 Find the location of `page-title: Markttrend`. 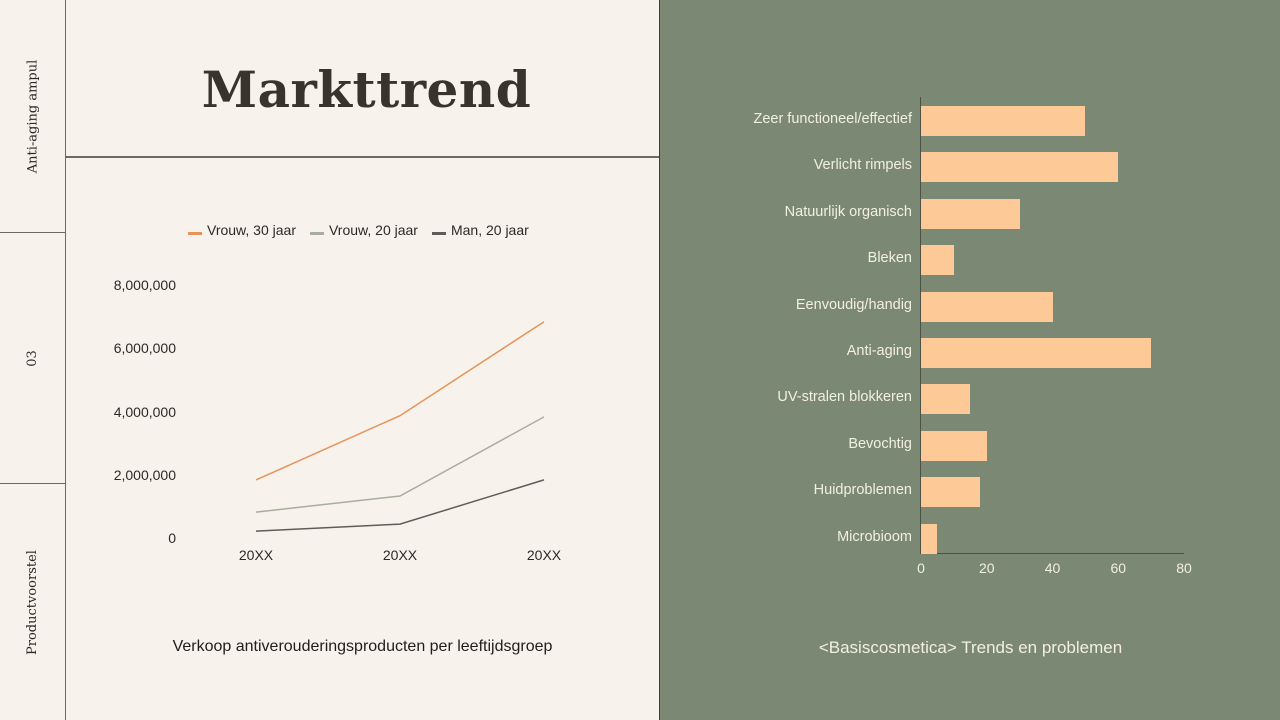

page-title: Markttrend is located at coordinates (366, 89).